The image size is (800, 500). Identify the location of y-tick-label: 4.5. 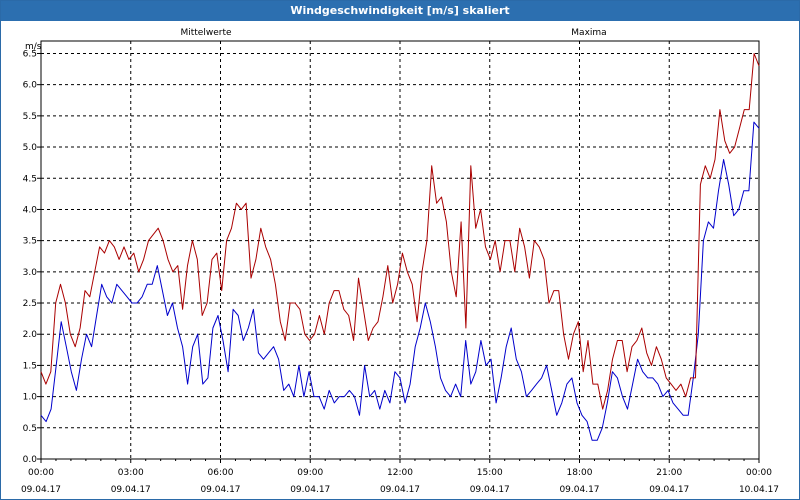
(30, 179).